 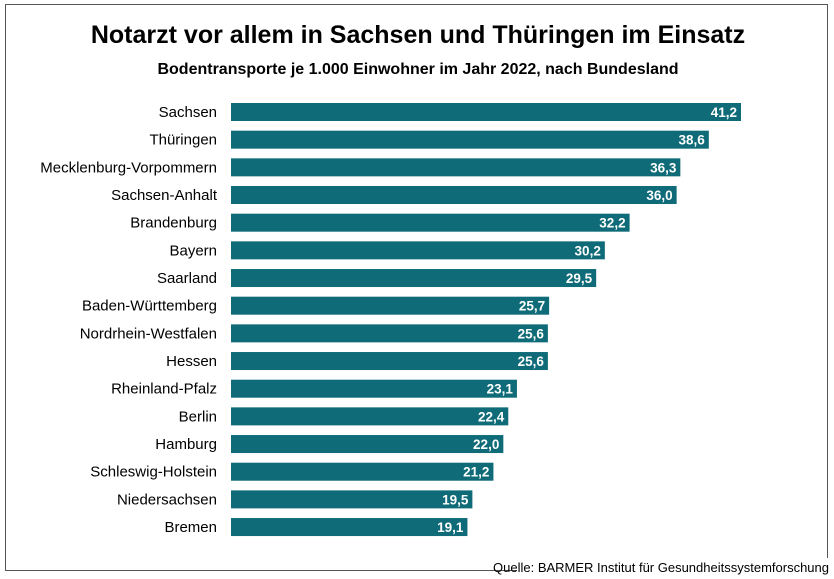 I want to click on data-label: 36,3, so click(x=663, y=167).